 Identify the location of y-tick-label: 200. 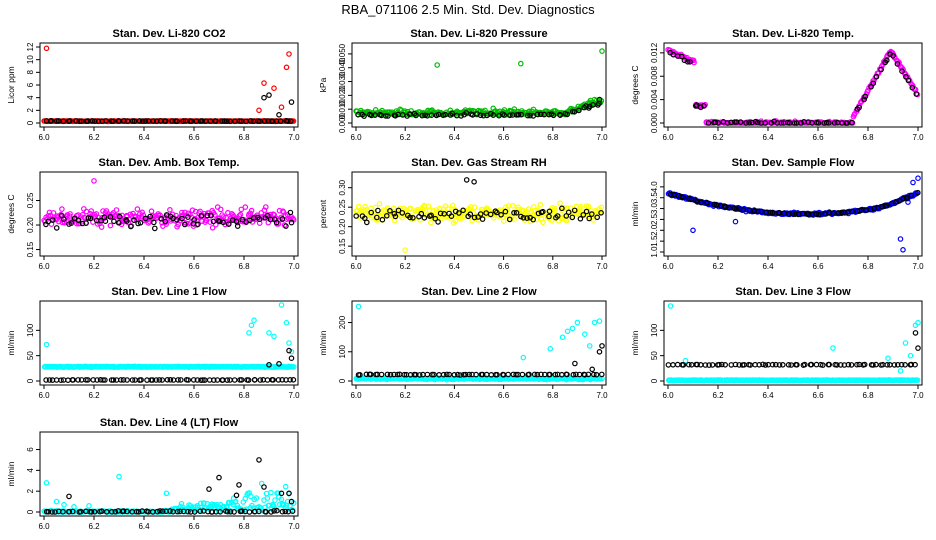
(342, 322).